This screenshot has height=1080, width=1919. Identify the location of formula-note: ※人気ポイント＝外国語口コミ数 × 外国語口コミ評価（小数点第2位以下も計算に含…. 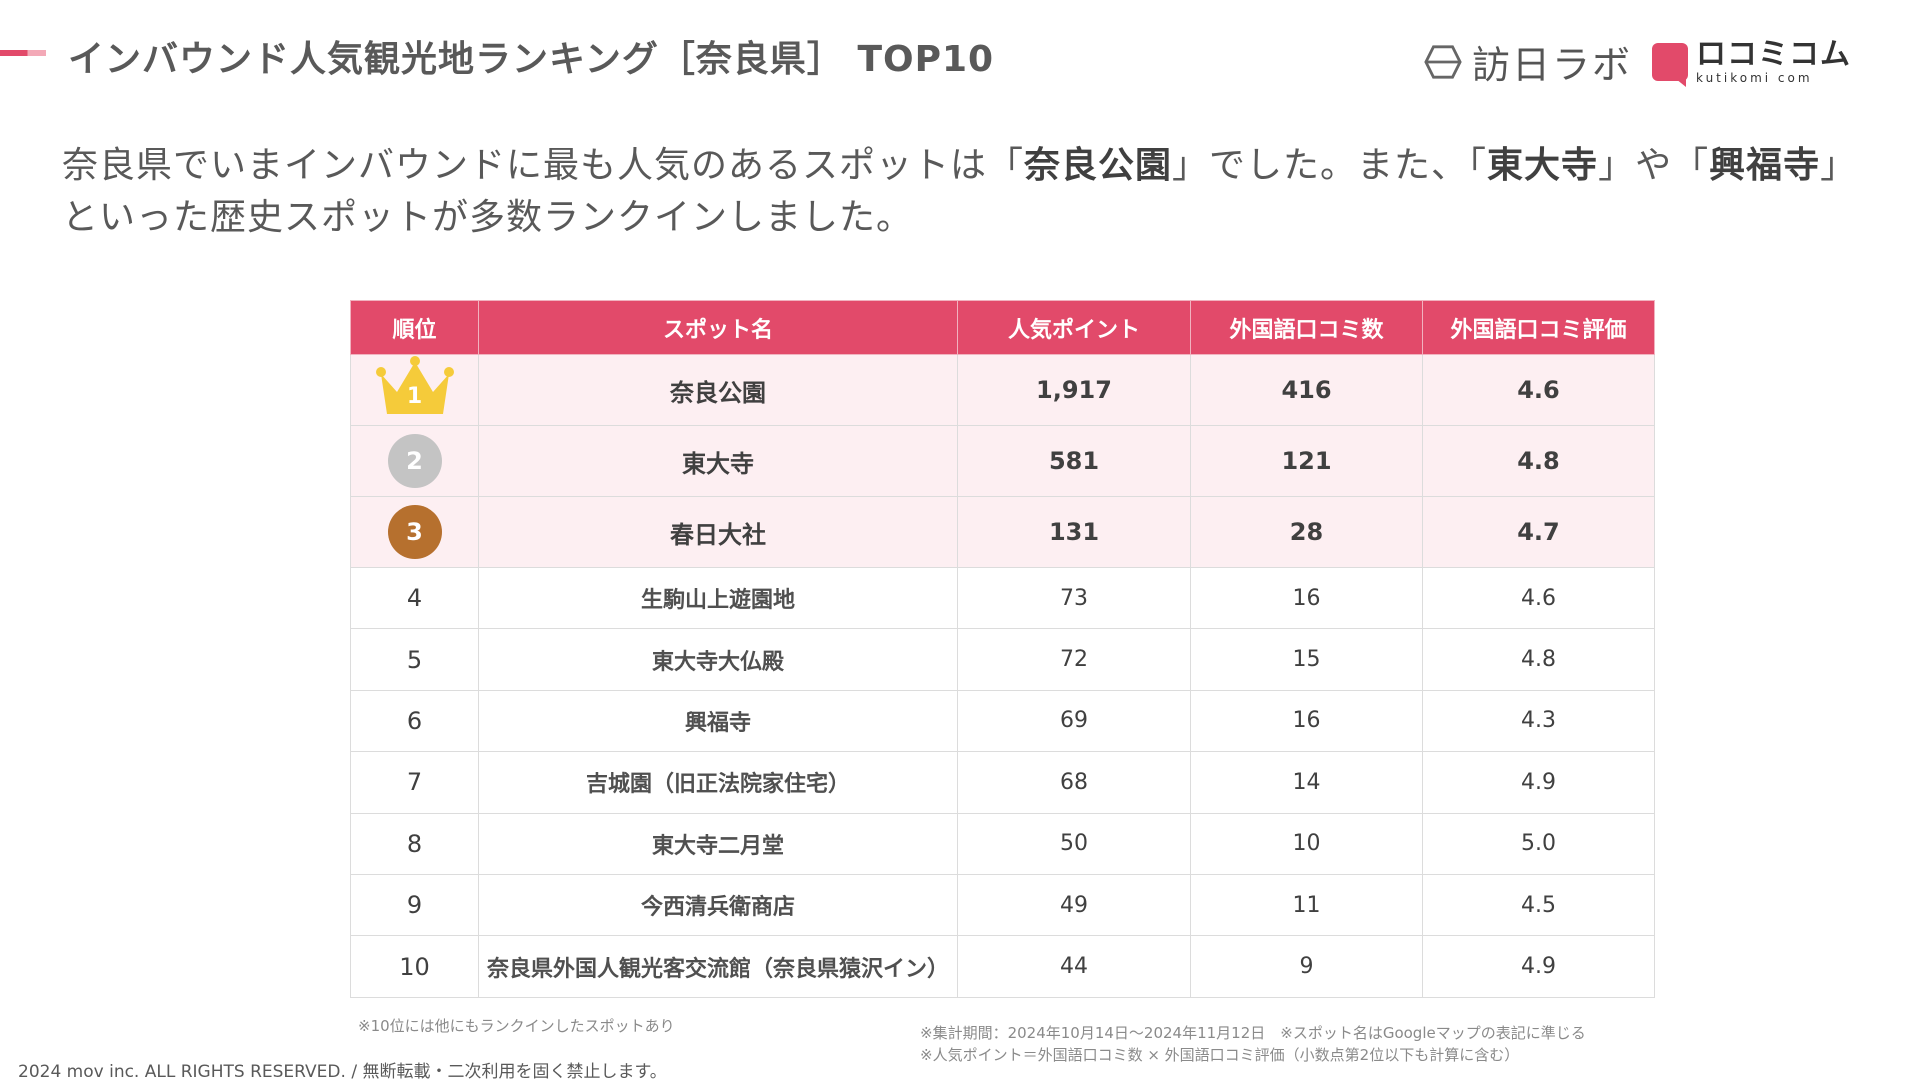
(1220, 1055).